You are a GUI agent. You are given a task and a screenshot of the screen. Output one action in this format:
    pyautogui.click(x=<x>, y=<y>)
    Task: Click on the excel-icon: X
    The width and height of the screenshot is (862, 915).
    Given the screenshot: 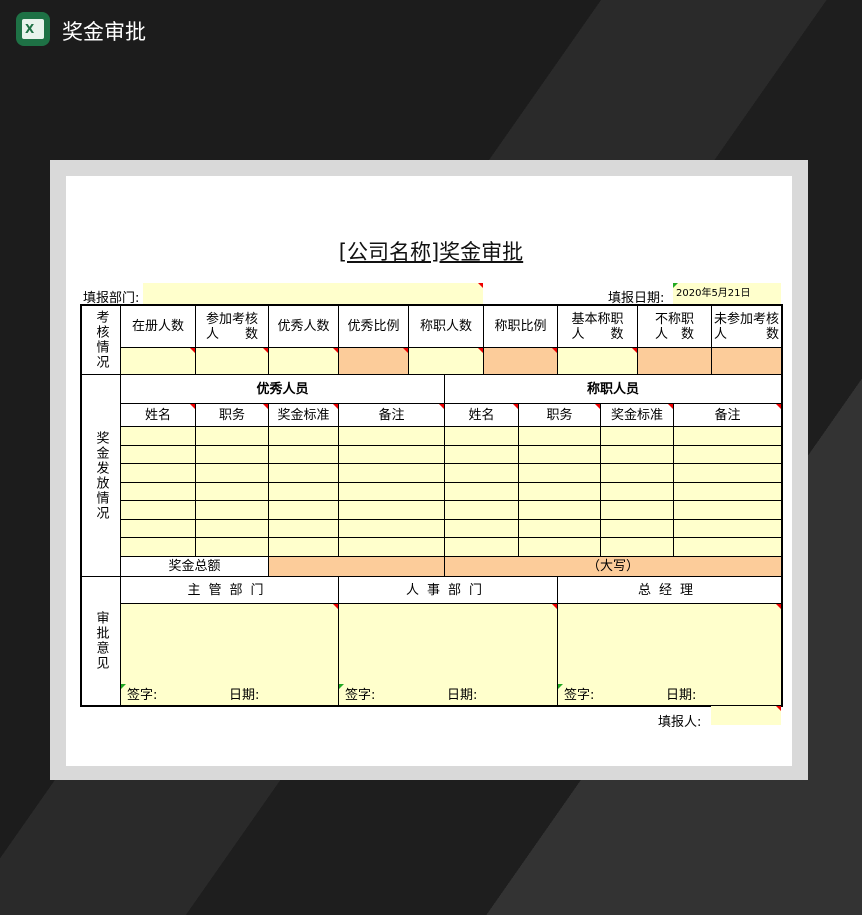 What is the action you would take?
    pyautogui.click(x=33, y=29)
    